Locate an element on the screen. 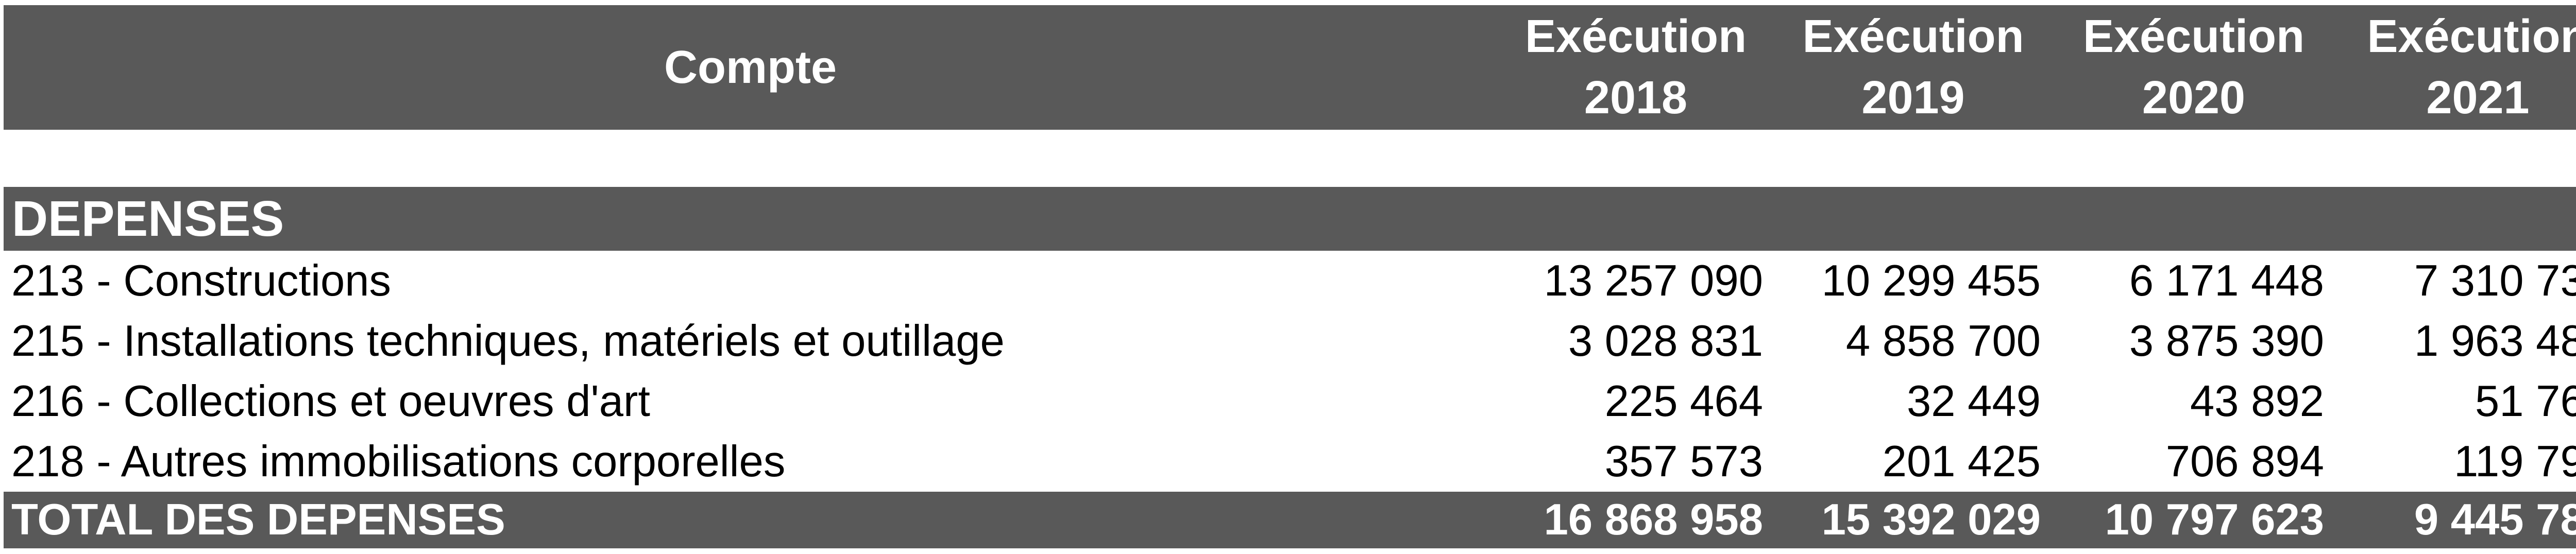  header-year-2020: Exécution 2020 is located at coordinates (2193, 67).